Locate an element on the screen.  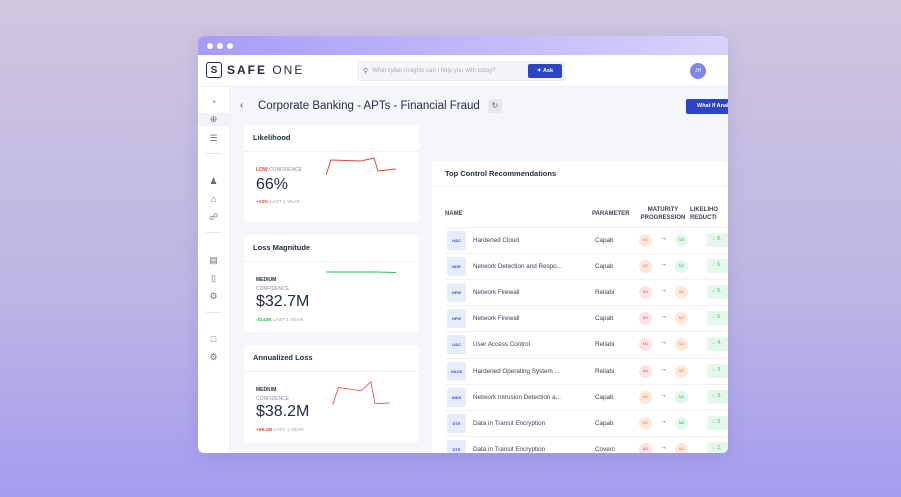
control-name: User Access Control is located at coordinates (502, 345).